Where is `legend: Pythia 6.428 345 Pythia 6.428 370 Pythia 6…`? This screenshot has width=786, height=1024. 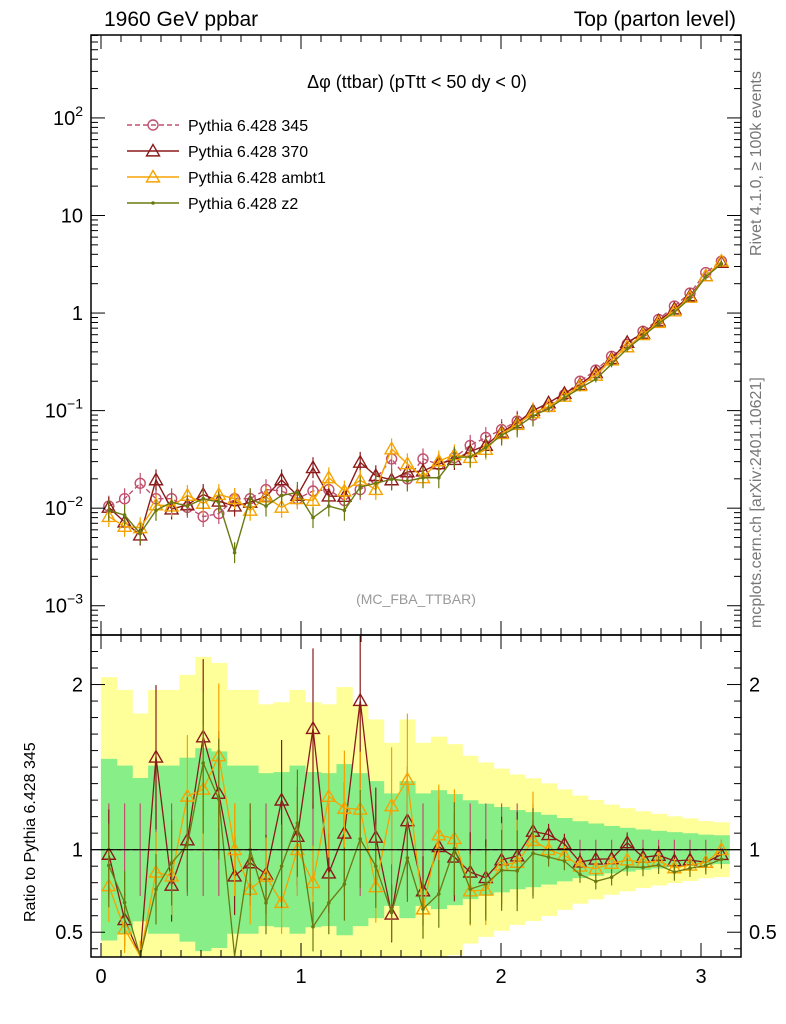 legend: Pythia 6.428 345 Pythia 6.428 370 Pythia 6… is located at coordinates (226, 165).